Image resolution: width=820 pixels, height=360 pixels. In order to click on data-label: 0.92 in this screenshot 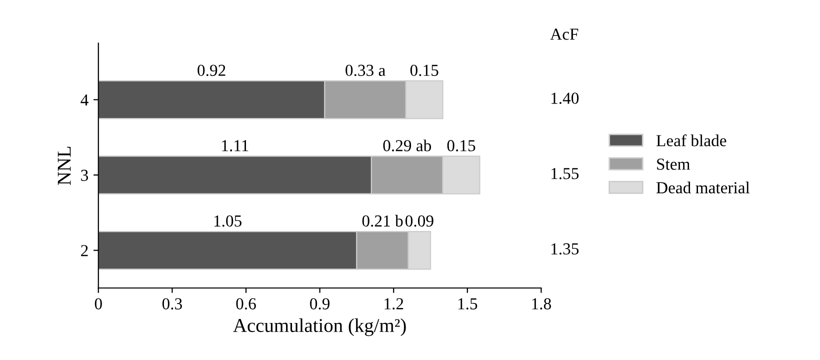, I will do `click(212, 70)`.